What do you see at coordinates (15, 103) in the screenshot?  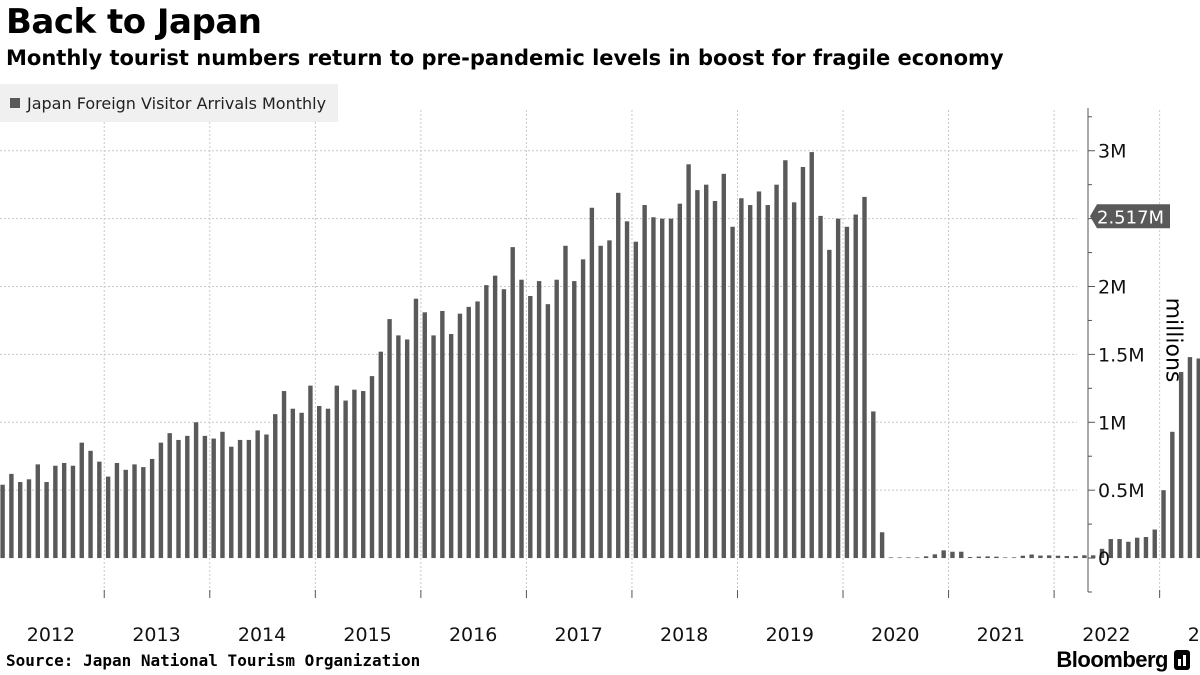 I see `legend-swatch` at bounding box center [15, 103].